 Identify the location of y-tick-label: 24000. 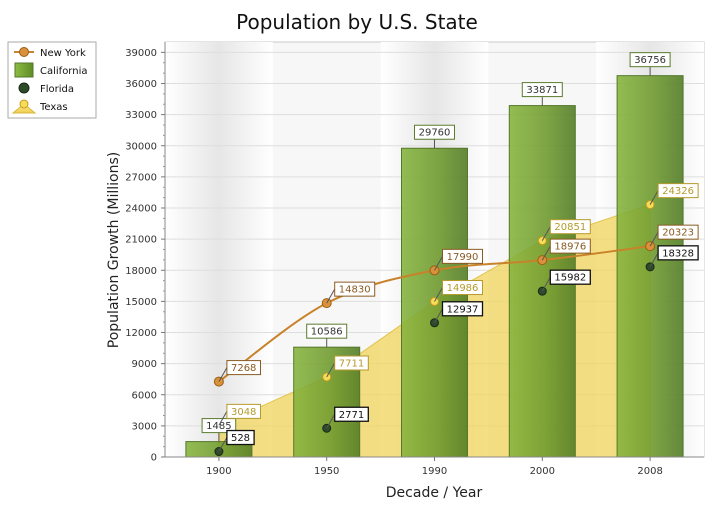
(141, 209).